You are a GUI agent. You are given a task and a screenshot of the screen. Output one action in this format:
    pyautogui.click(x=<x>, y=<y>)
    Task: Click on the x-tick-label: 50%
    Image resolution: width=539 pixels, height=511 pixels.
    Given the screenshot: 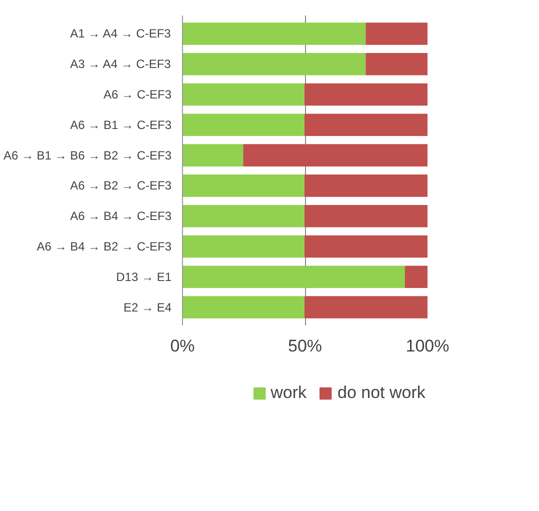 What is the action you would take?
    pyautogui.click(x=305, y=346)
    